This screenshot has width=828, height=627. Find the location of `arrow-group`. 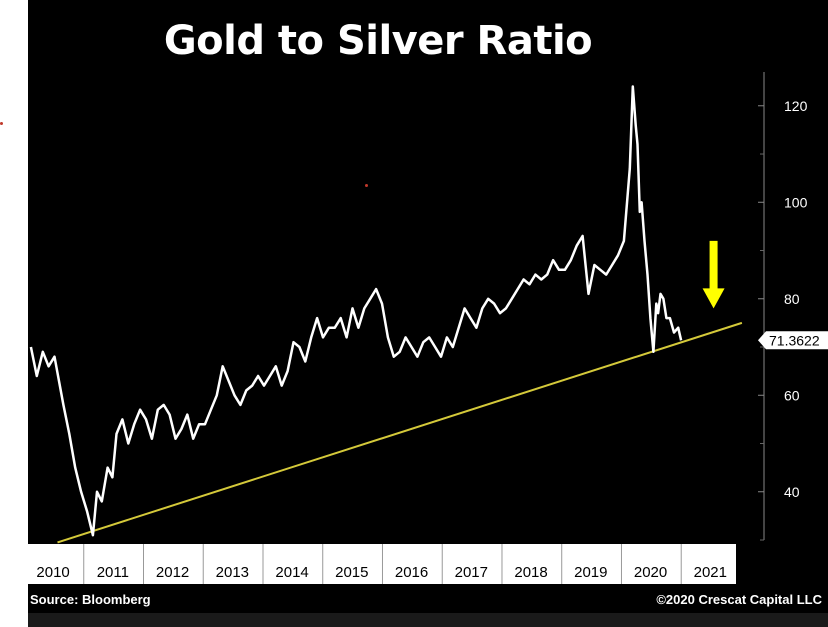

arrow-group is located at coordinates (713, 274).